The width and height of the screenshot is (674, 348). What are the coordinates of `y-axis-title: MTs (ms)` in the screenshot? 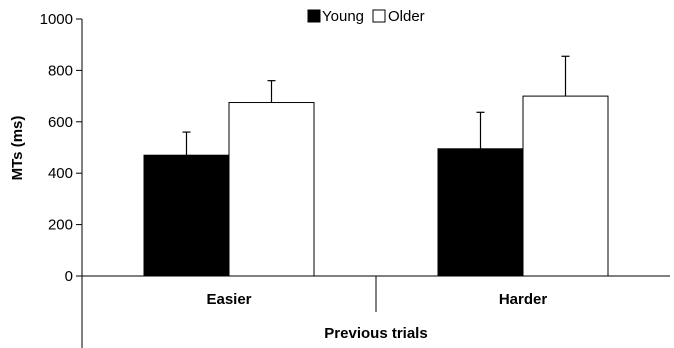 It's located at (17, 148).